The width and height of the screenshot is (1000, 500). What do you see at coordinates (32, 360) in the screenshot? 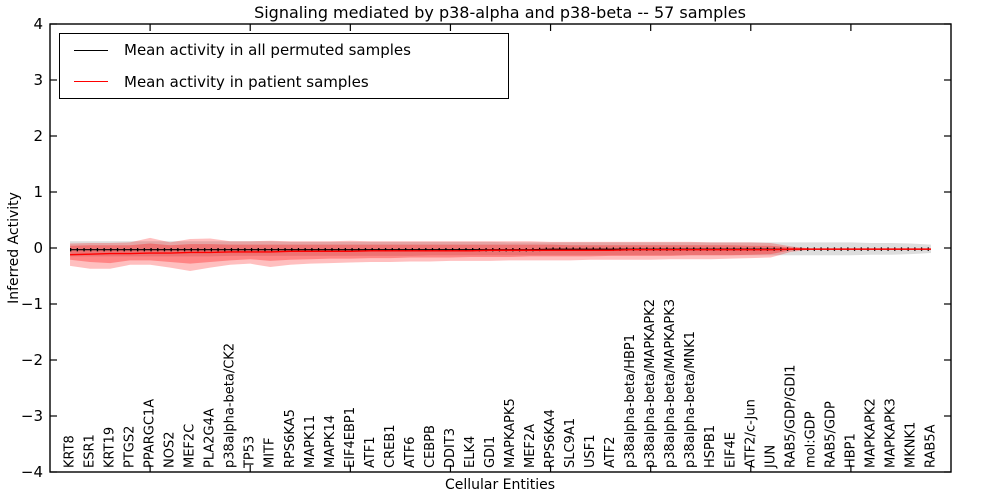
I see `y-tick-label: −2` at bounding box center [32, 360].